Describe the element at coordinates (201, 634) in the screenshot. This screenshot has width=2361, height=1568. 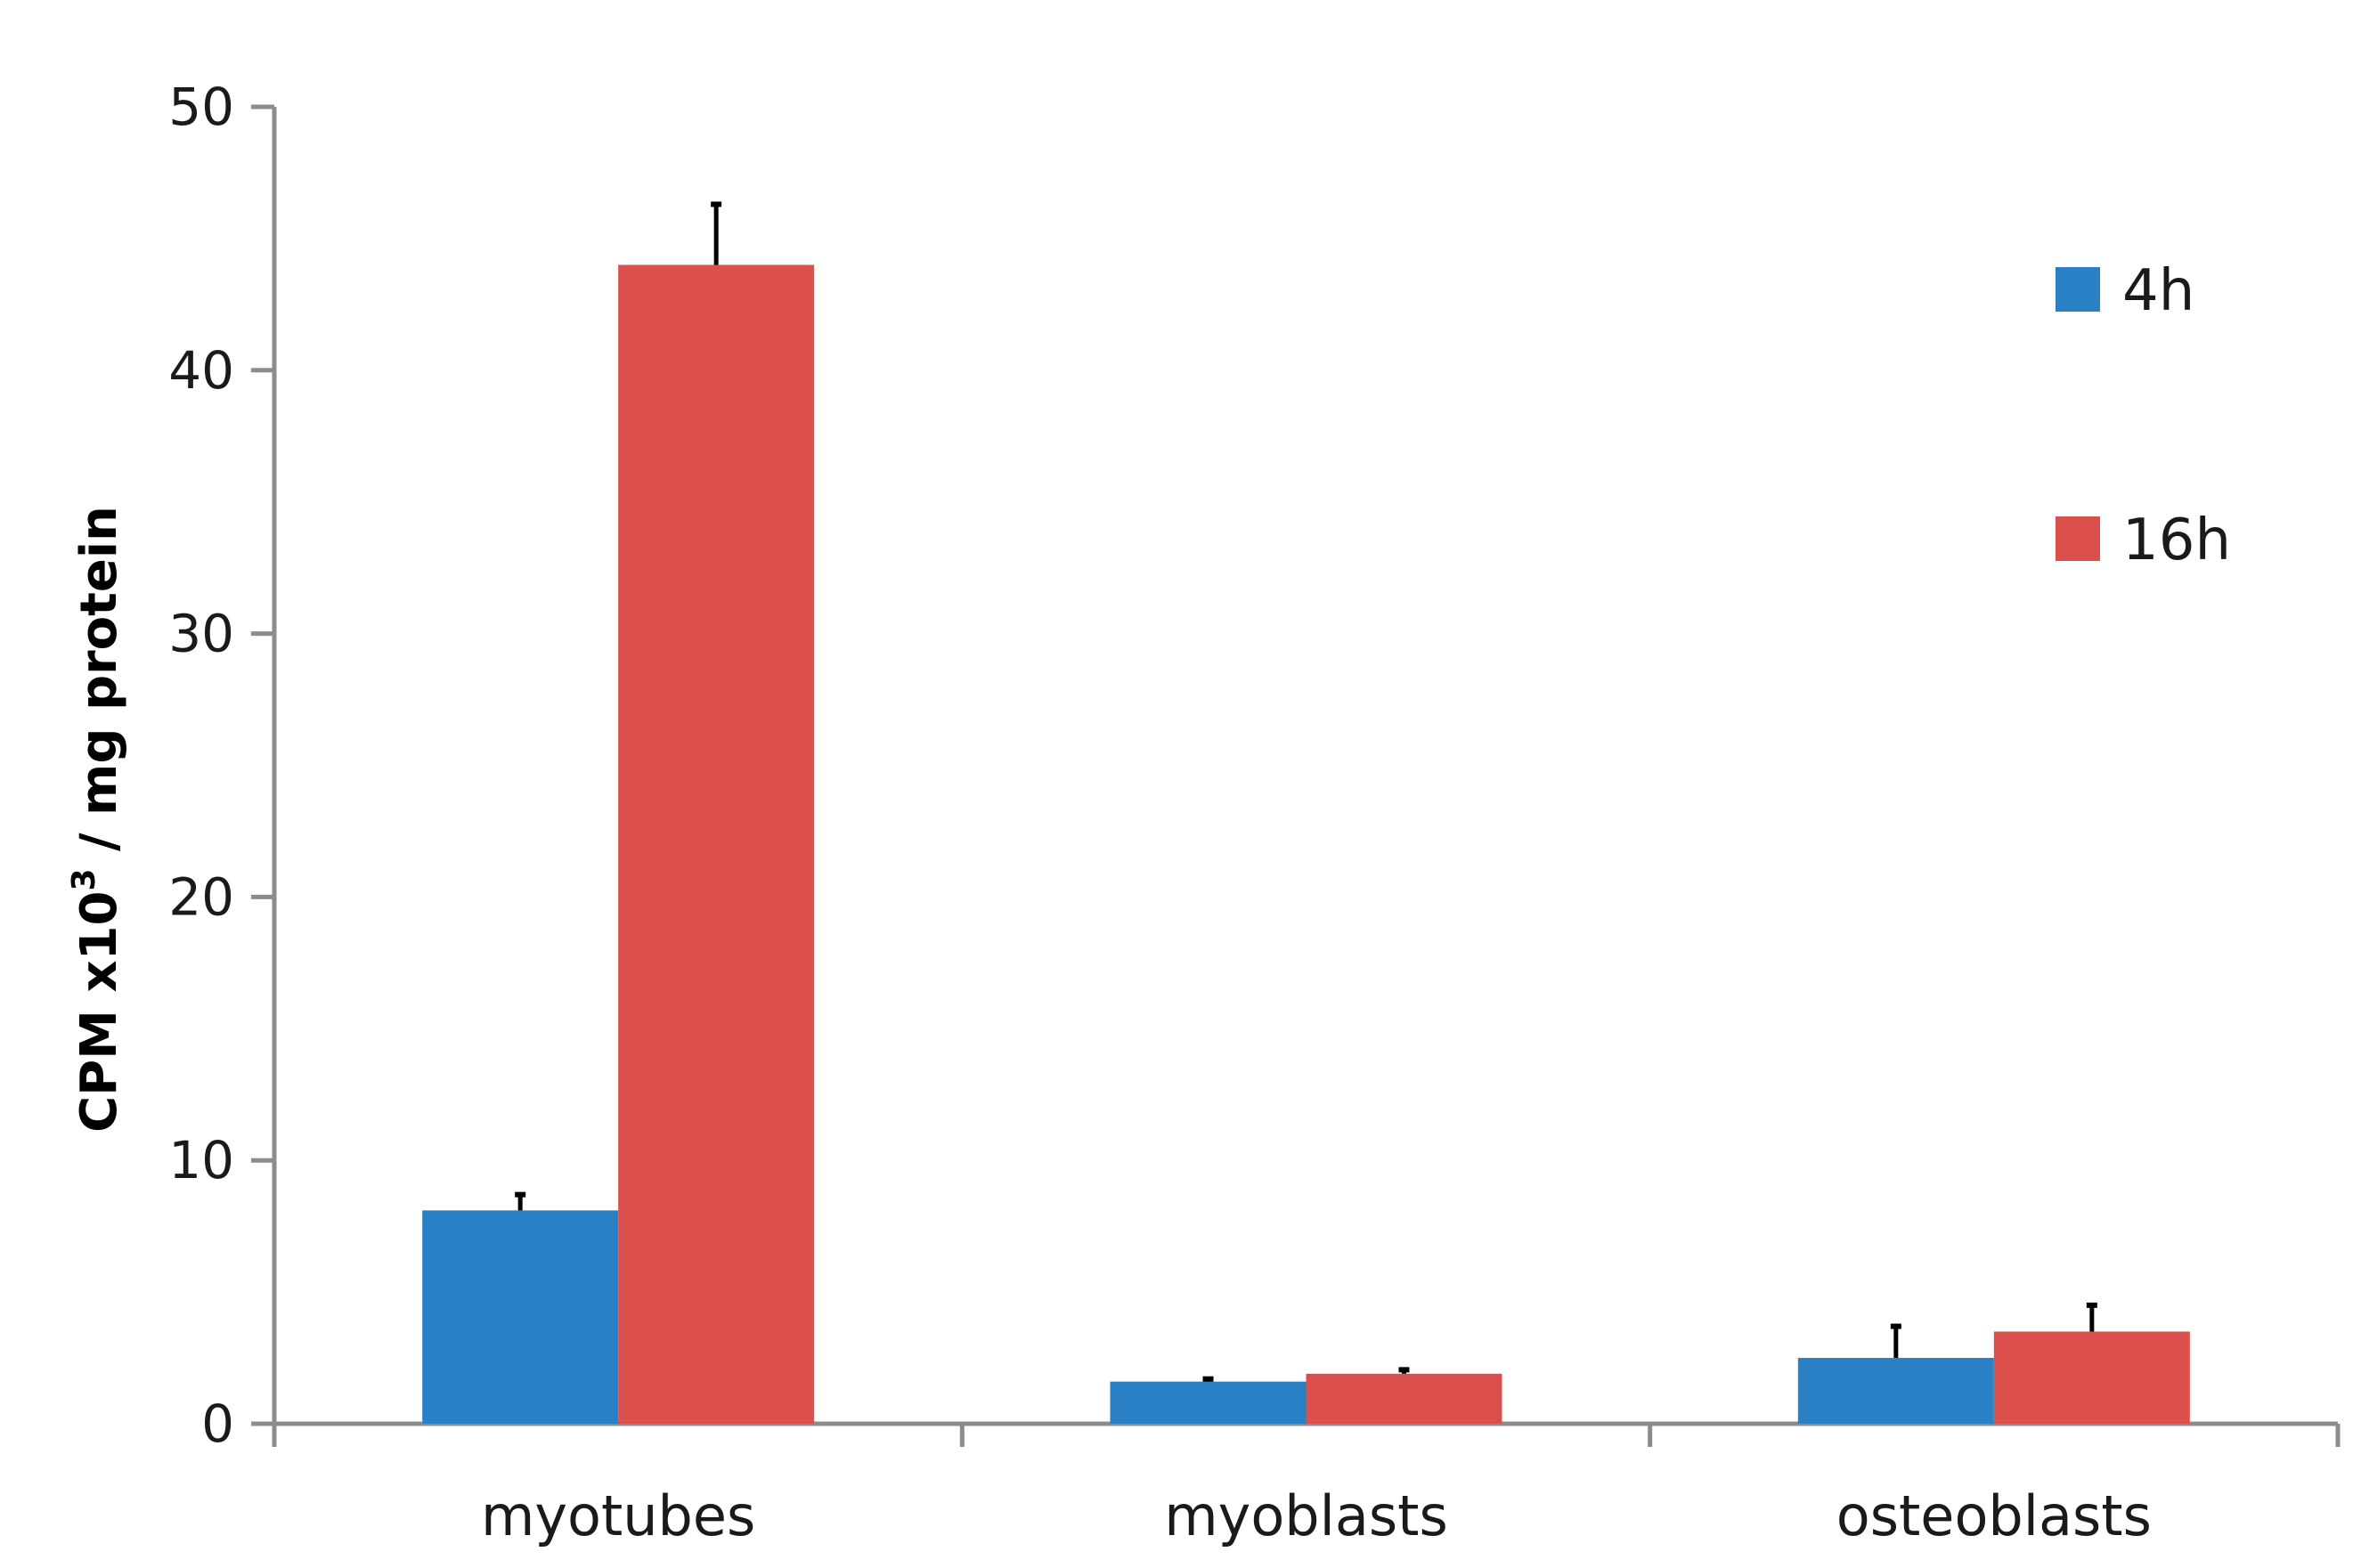
I see `y-tick-label: 30` at that location.